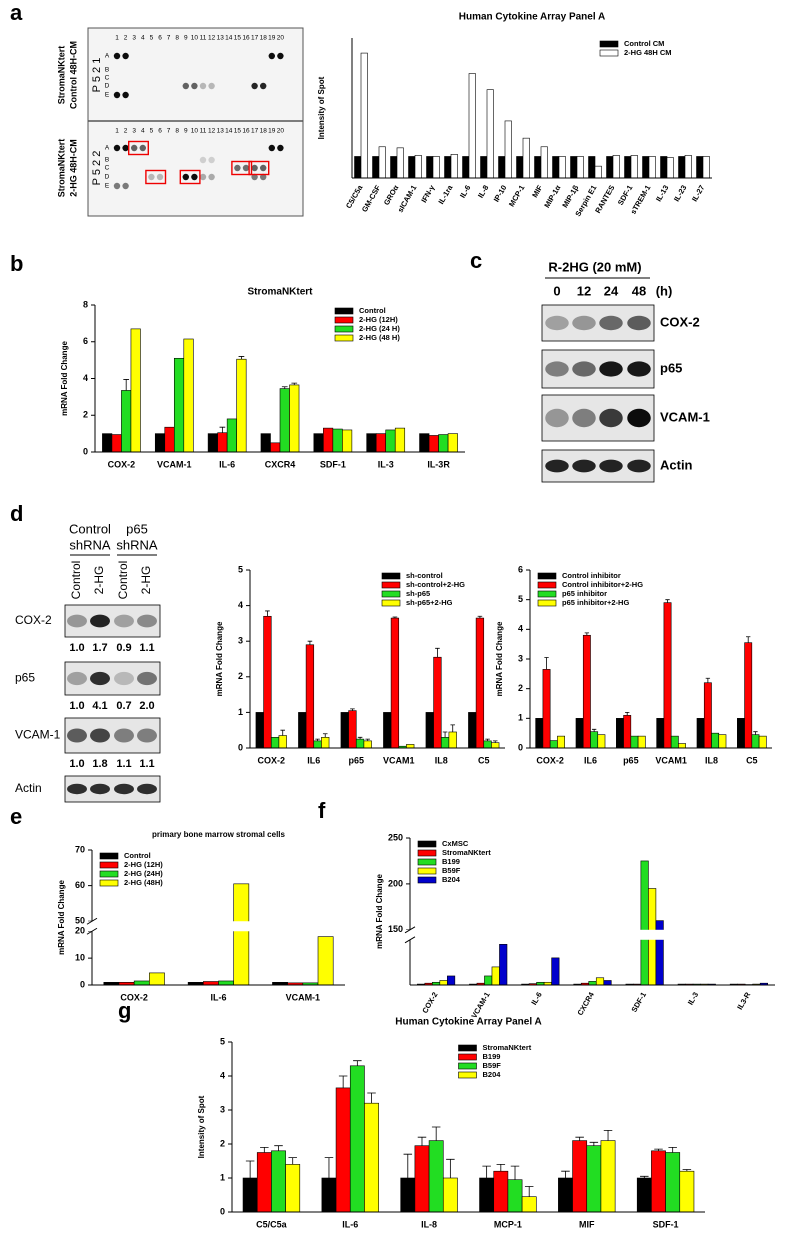 The width and height of the screenshot is (787, 1251). What do you see at coordinates (16, 263) in the screenshot?
I see `panel-label: b` at bounding box center [16, 263].